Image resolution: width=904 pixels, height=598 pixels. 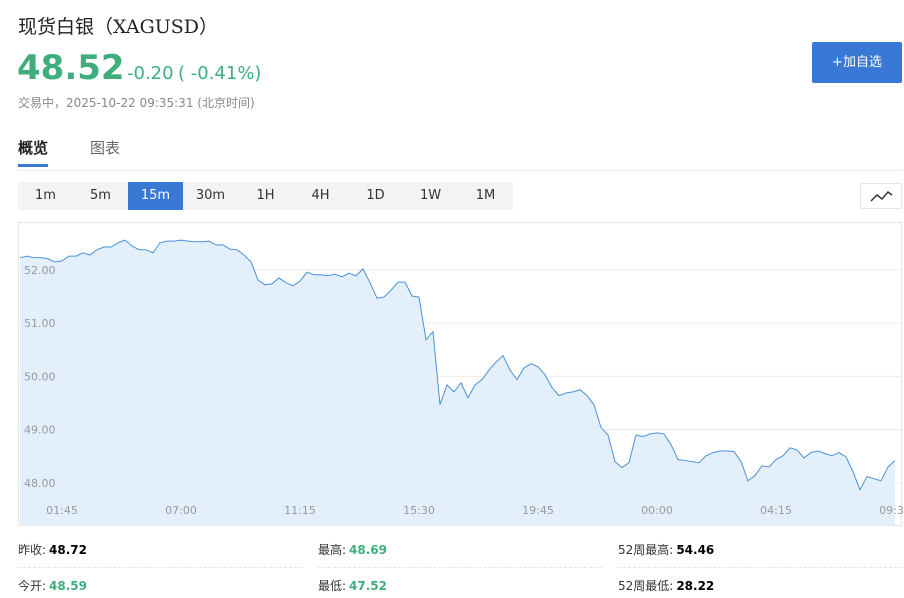 I want to click on price: 48.52, so click(x=71, y=68).